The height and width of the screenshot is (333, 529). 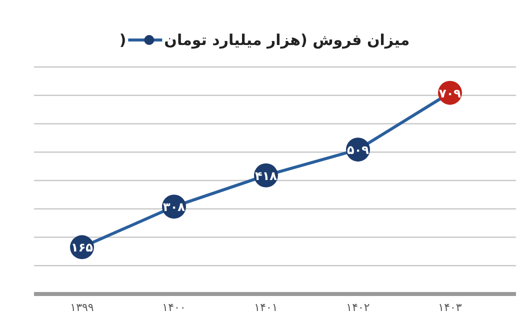 I want to click on data-label: ۳۰۸, so click(x=174, y=207).